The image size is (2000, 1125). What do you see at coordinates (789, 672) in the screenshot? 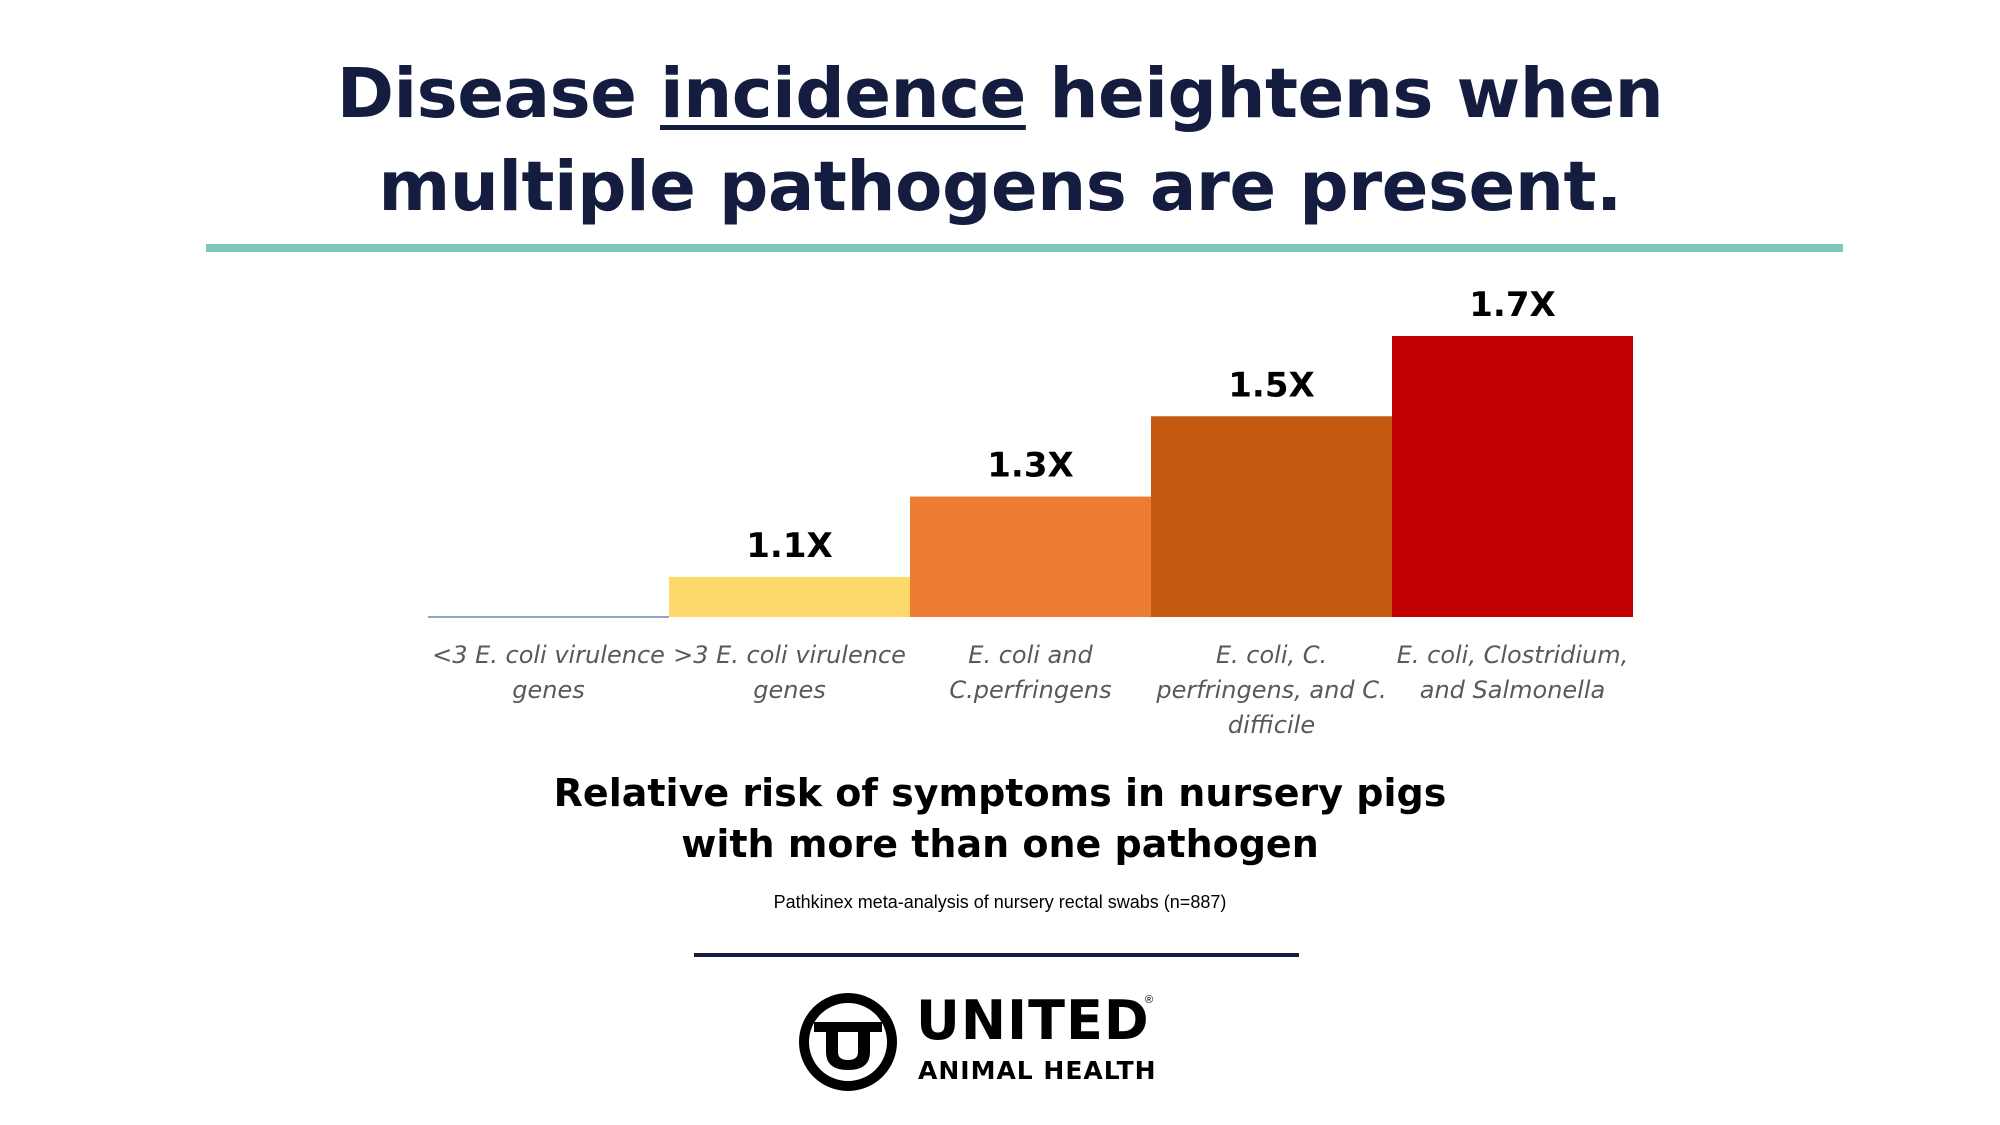
I see `category-label-2: >3 E. coli virulence genes` at bounding box center [789, 672].